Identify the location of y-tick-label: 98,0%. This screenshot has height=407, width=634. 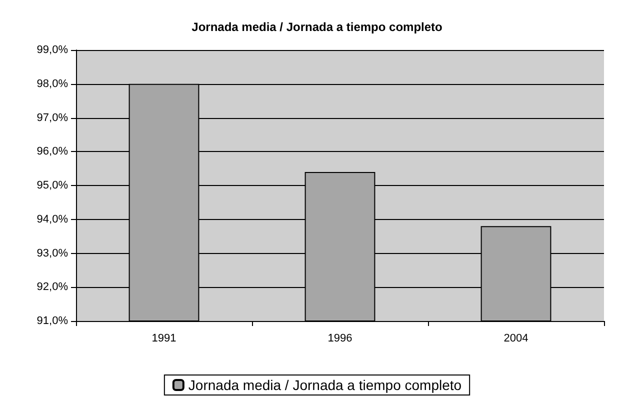
(52, 84).